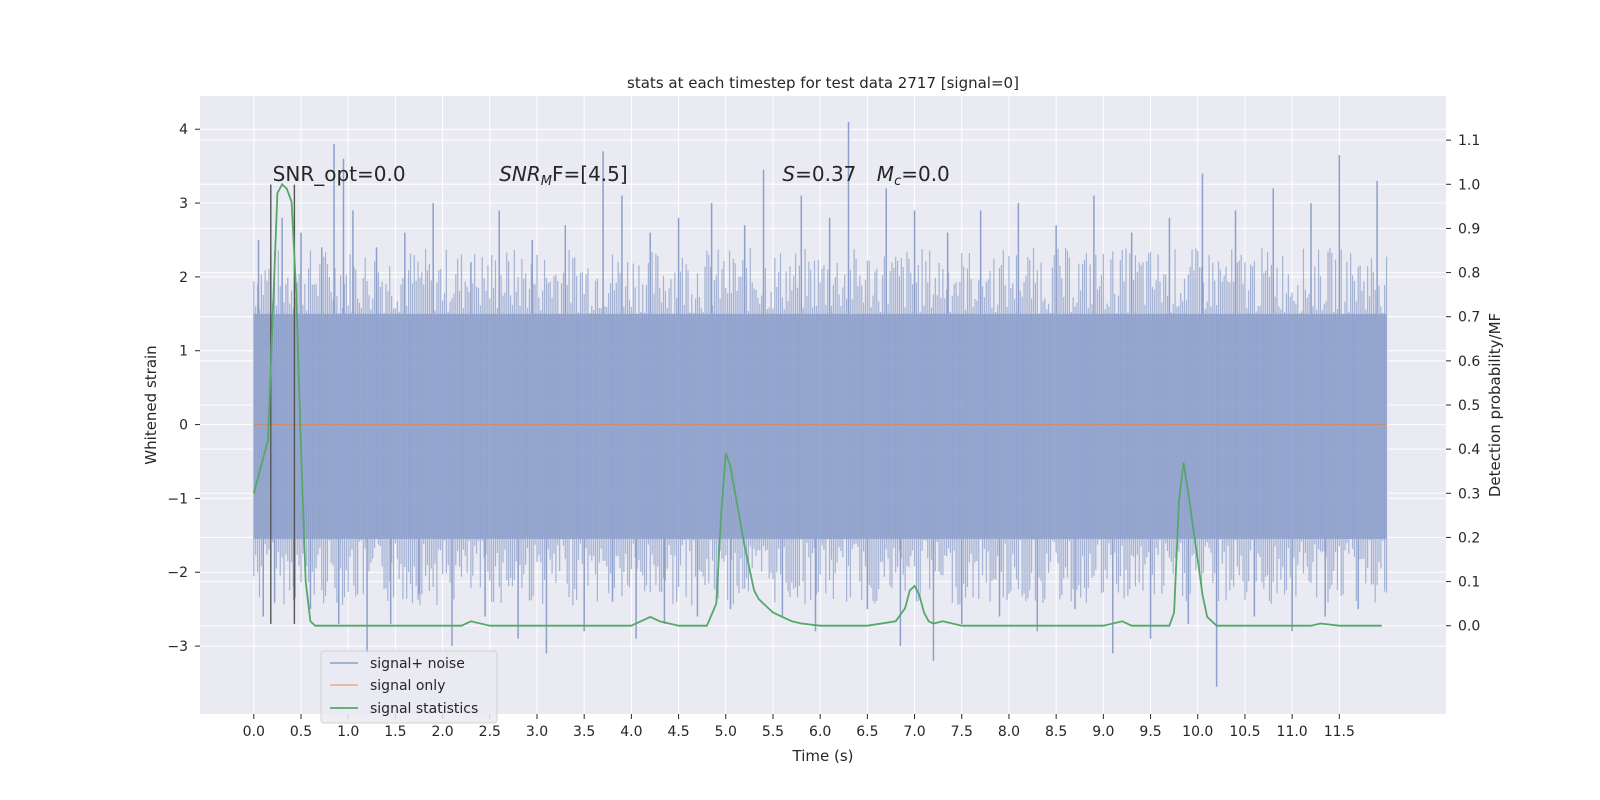 The image size is (1600, 800). What do you see at coordinates (1469, 318) in the screenshot?
I see `y-right-tick-label: 0.7` at bounding box center [1469, 318].